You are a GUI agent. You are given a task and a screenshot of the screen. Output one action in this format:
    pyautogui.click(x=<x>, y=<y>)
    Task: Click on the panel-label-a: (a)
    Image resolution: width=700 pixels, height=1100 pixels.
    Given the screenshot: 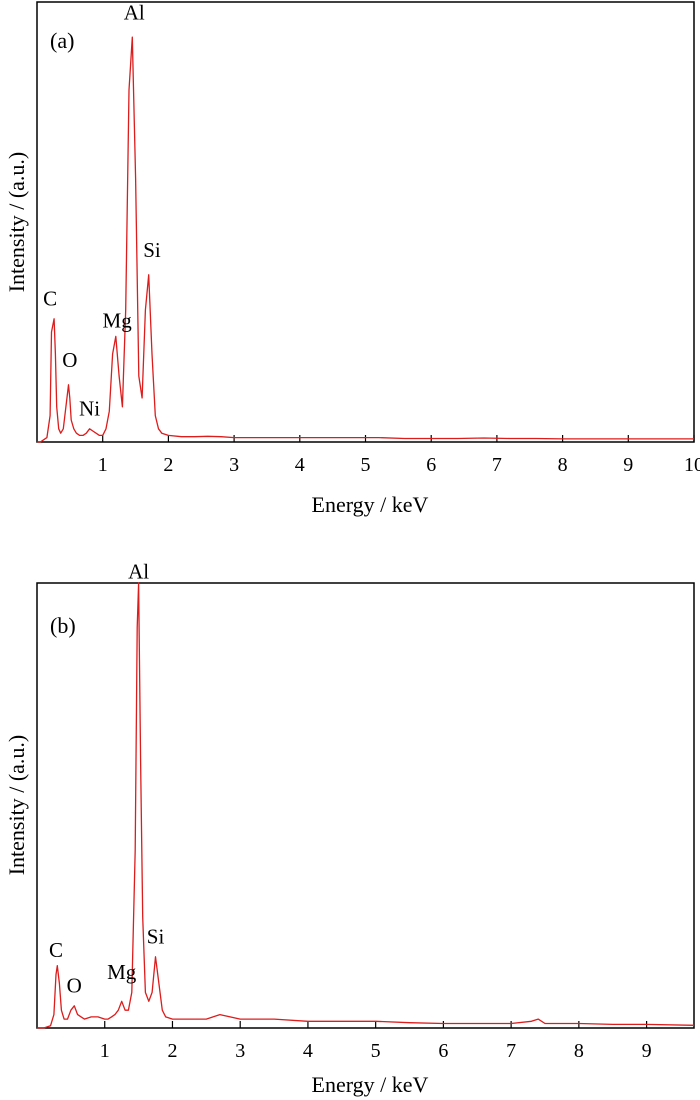 What is the action you would take?
    pyautogui.click(x=62, y=40)
    